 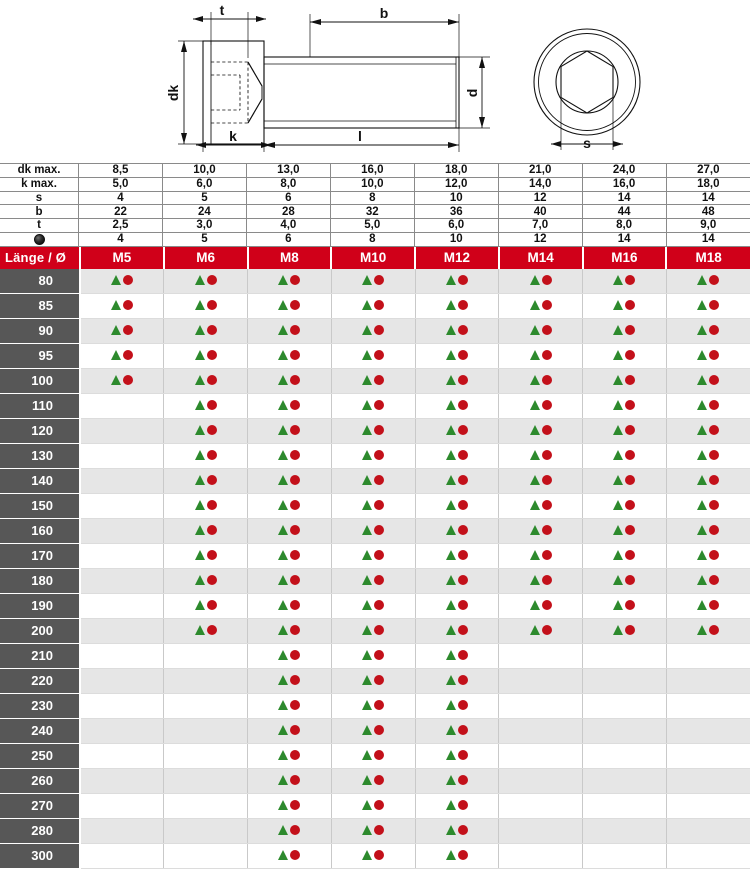 What do you see at coordinates (206, 257) in the screenshot?
I see `matrix-col-header-1: M6` at bounding box center [206, 257].